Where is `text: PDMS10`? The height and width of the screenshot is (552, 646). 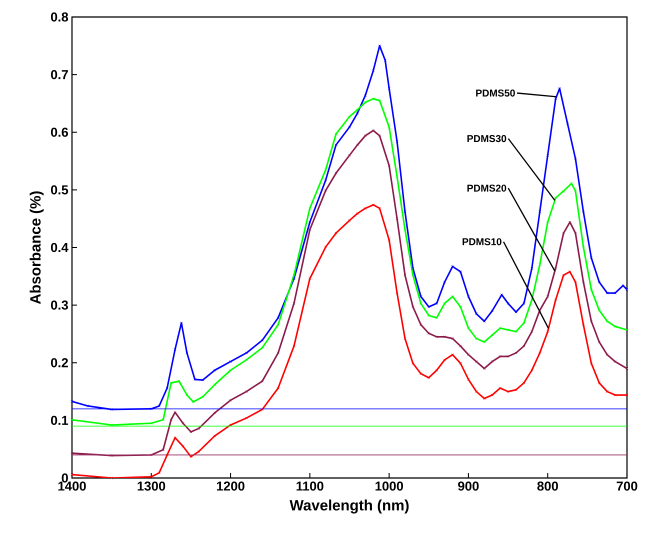
text: PDMS10 is located at coordinates (482, 242).